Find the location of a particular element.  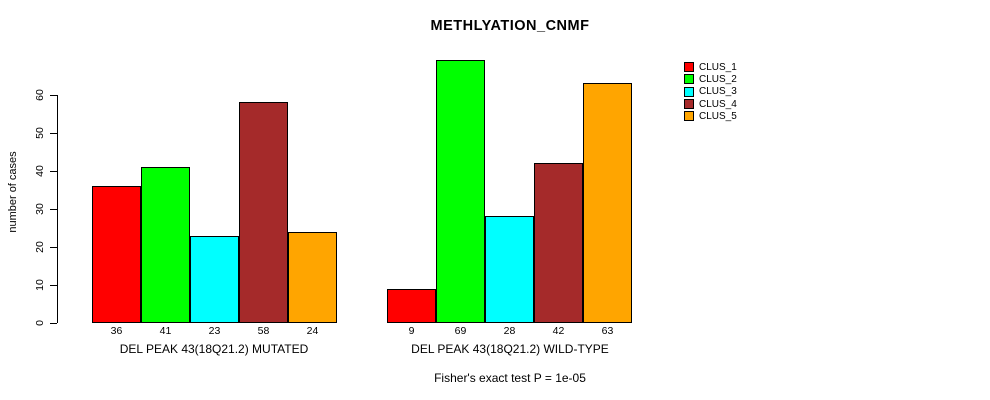

chart-title: METHLYATION_CNMF is located at coordinates (510, 26).